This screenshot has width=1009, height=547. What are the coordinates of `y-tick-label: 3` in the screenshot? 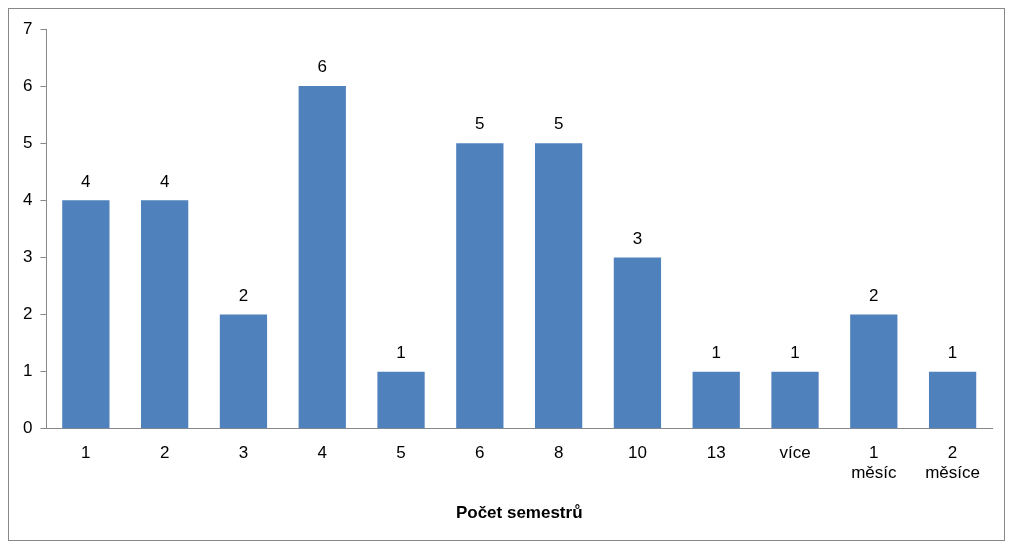 It's located at (27, 257).